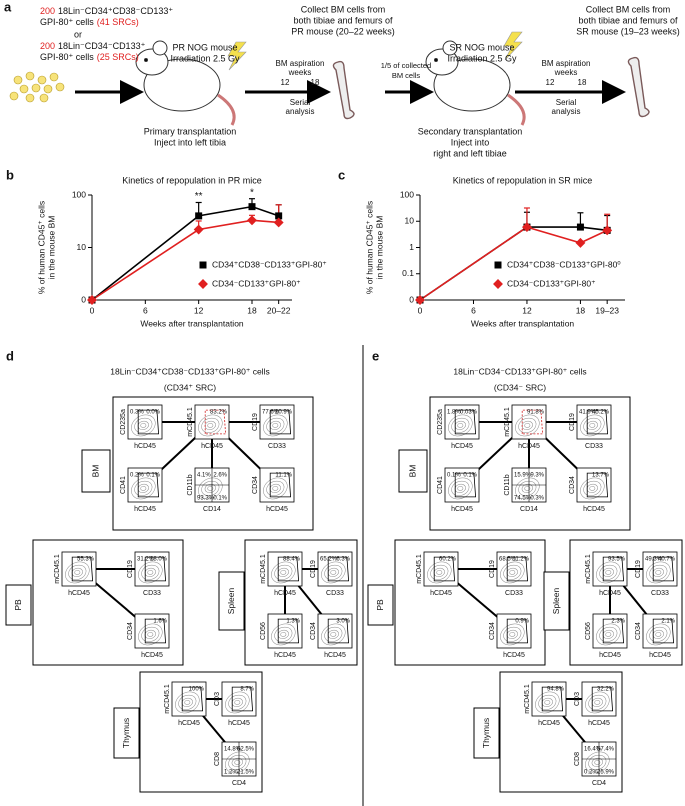 Image resolution: width=685 pixels, height=806 pixels. Describe the element at coordinates (470, 153) in the screenshot. I see `transplant-label: right and left tibiae` at that location.